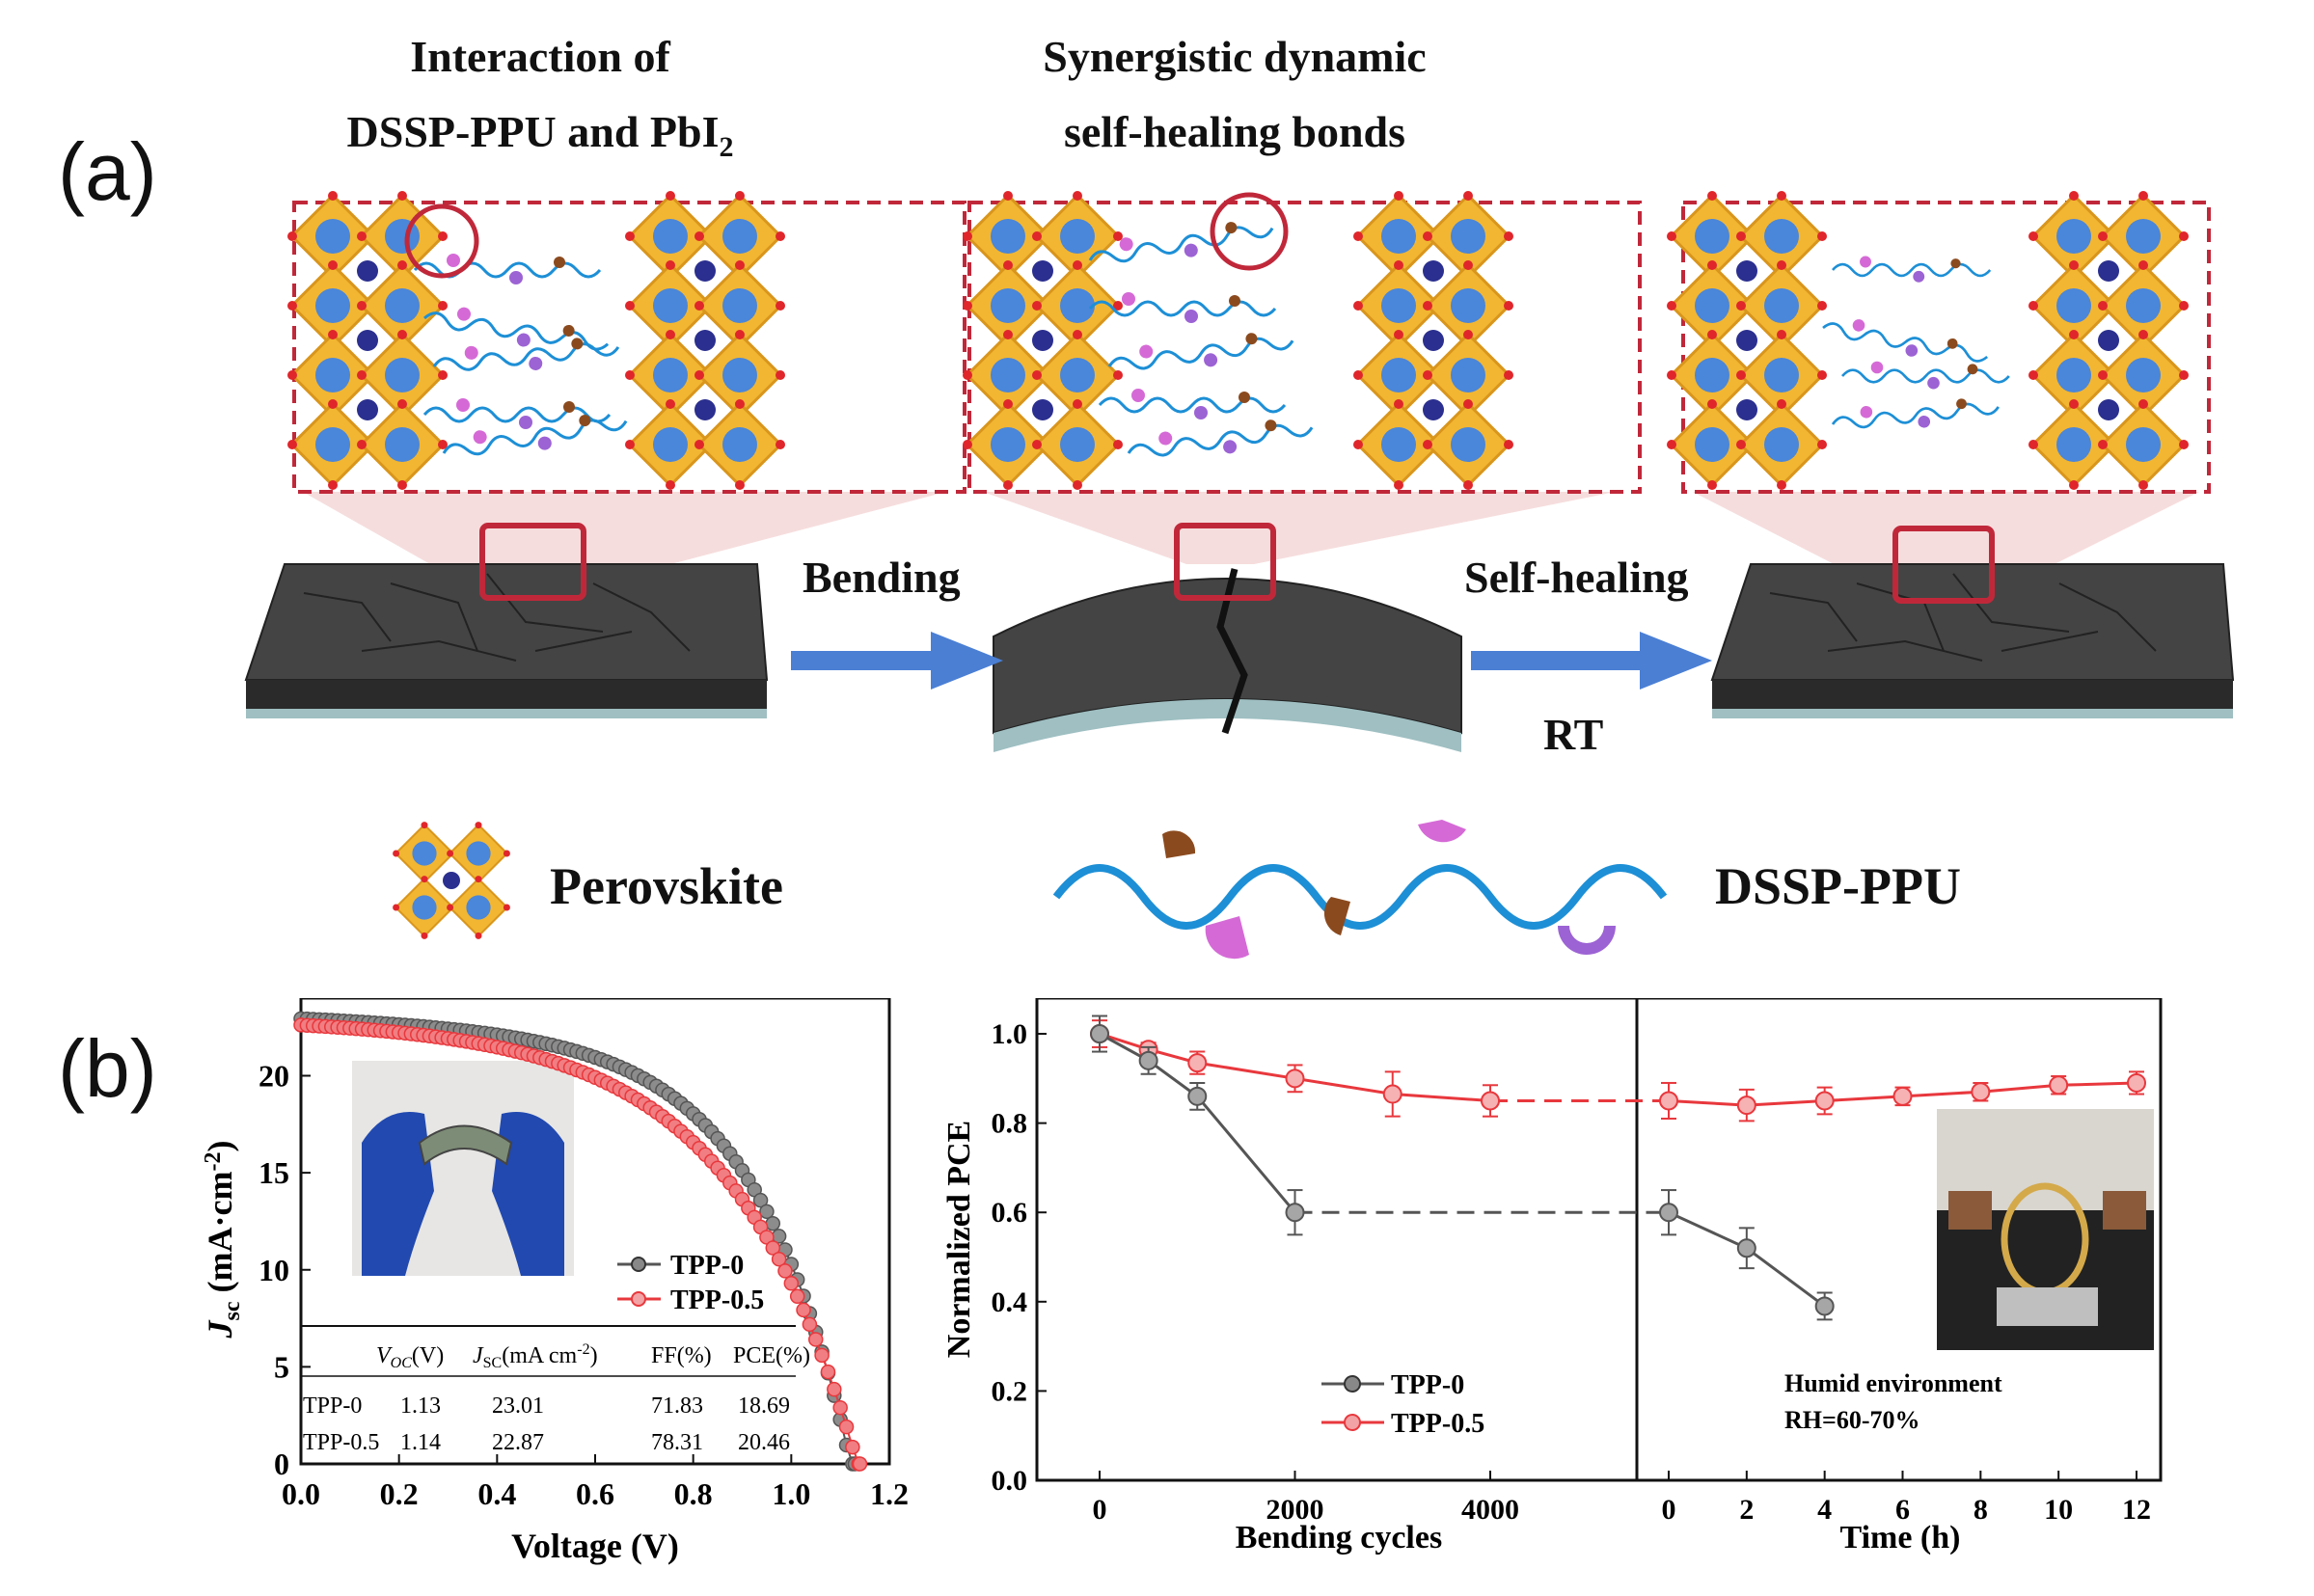  I want to click on panel-a-label: (a), so click(107, 171).